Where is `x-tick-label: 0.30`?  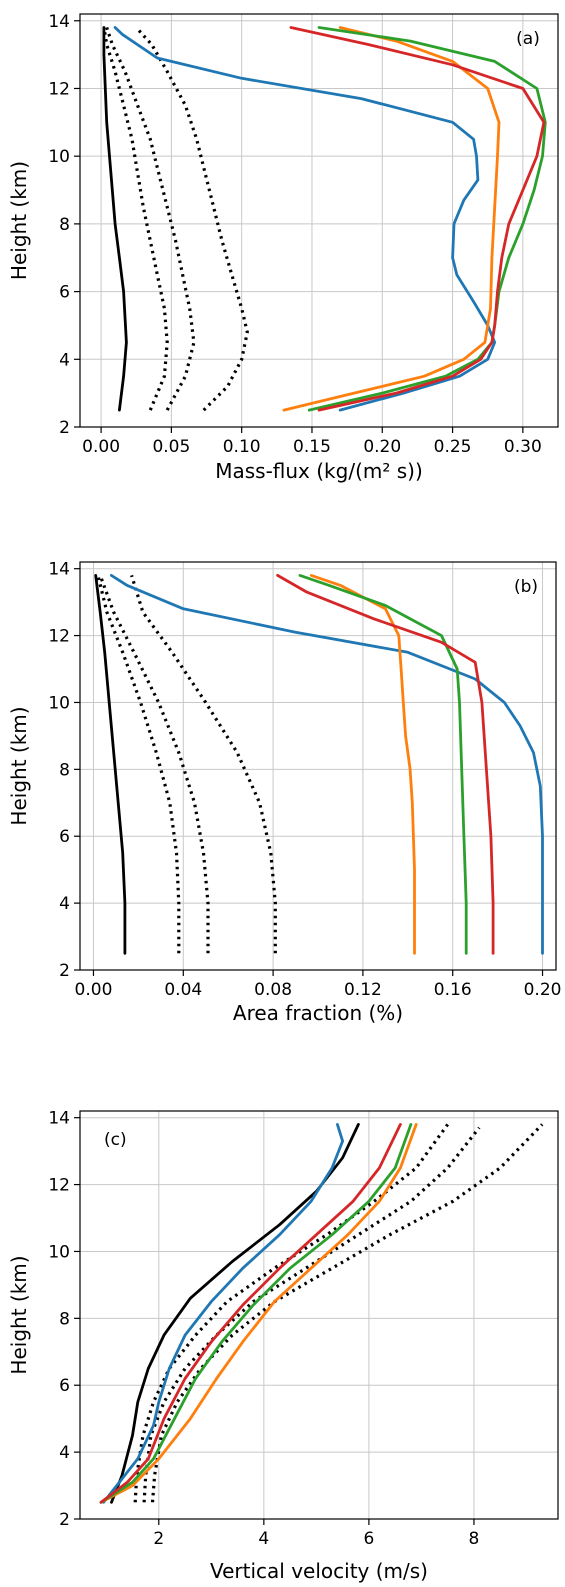 x-tick-label: 0.30 is located at coordinates (523, 447).